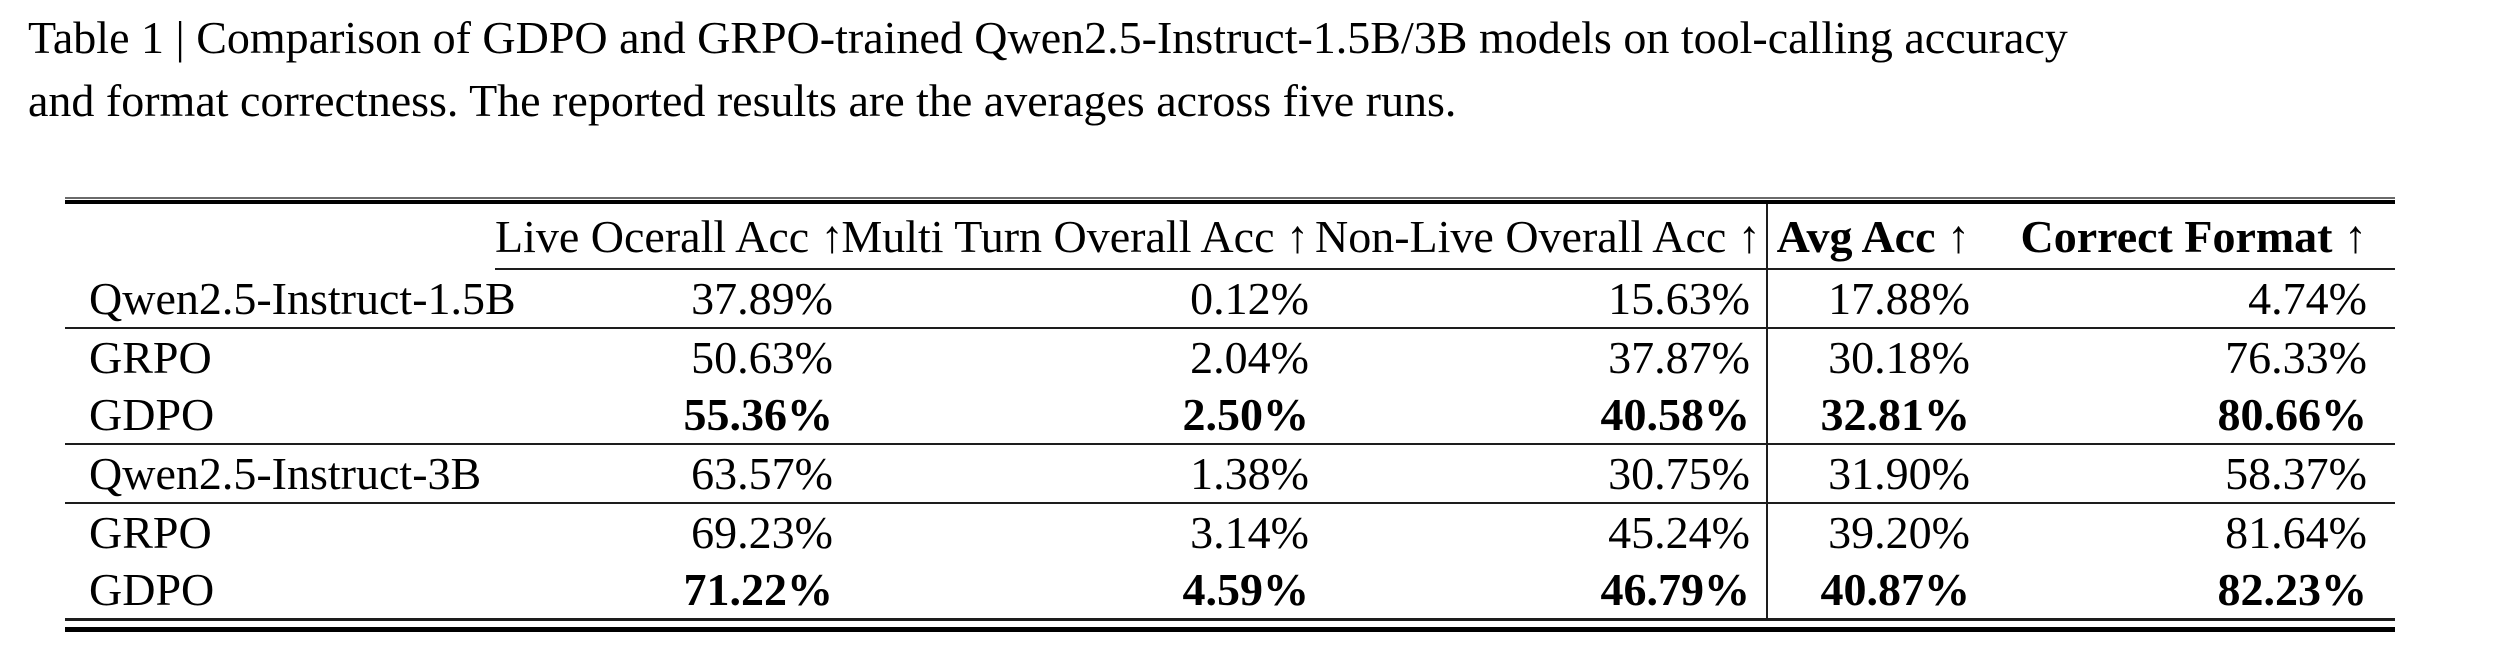 The image size is (2500, 660). Describe the element at coordinates (669, 237) in the screenshot. I see `header-cell-2: Live Ocerall Acc ↑` at that location.